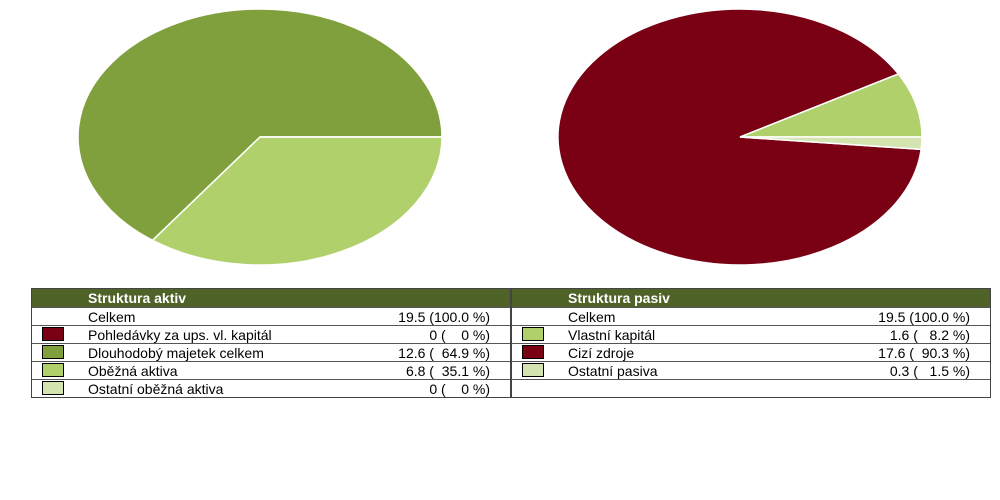  What do you see at coordinates (751, 298) in the screenshot?
I see `table-header: Struktura pasiv` at bounding box center [751, 298].